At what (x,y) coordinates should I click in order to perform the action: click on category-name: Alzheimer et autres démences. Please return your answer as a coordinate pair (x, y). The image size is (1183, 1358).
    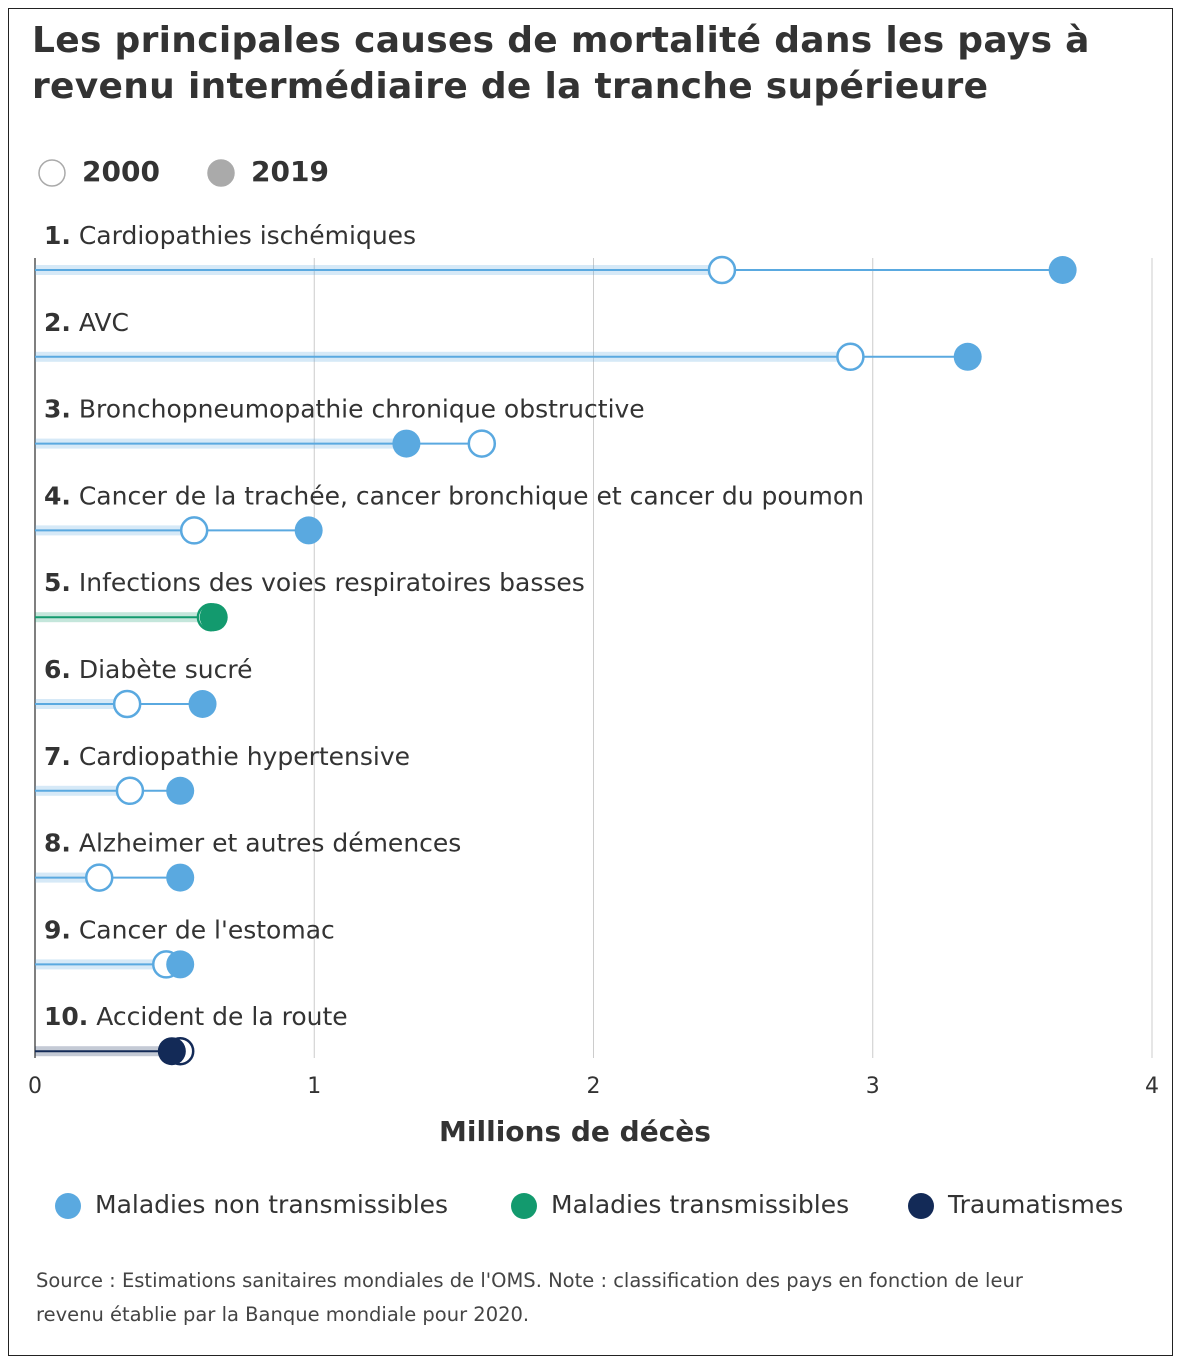
    Looking at the image, I should click on (266, 843).